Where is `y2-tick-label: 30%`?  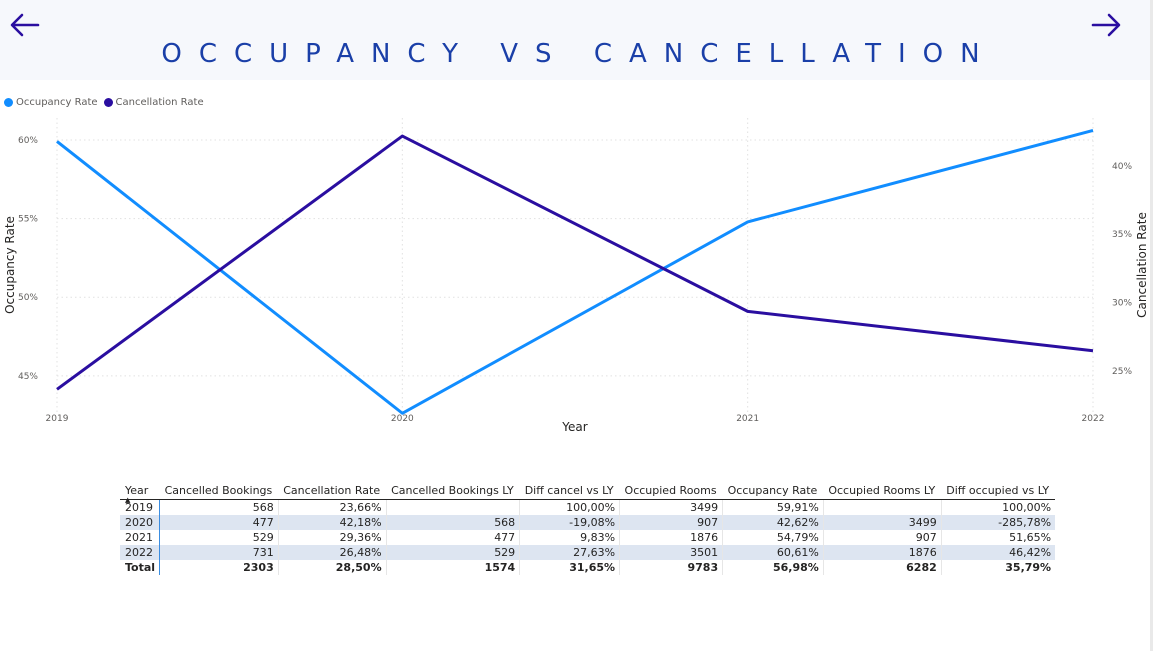 y2-tick-label: 30% is located at coordinates (1122, 304).